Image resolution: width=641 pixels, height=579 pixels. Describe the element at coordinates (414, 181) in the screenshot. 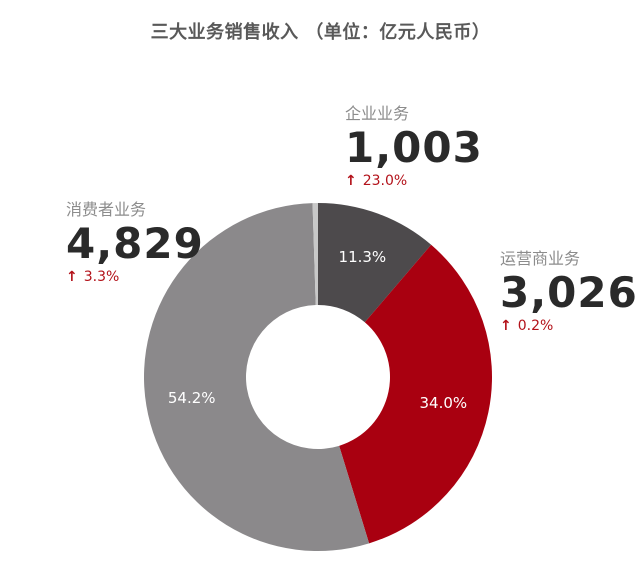

I see `callout-growth: ↑ 23.0%` at that location.